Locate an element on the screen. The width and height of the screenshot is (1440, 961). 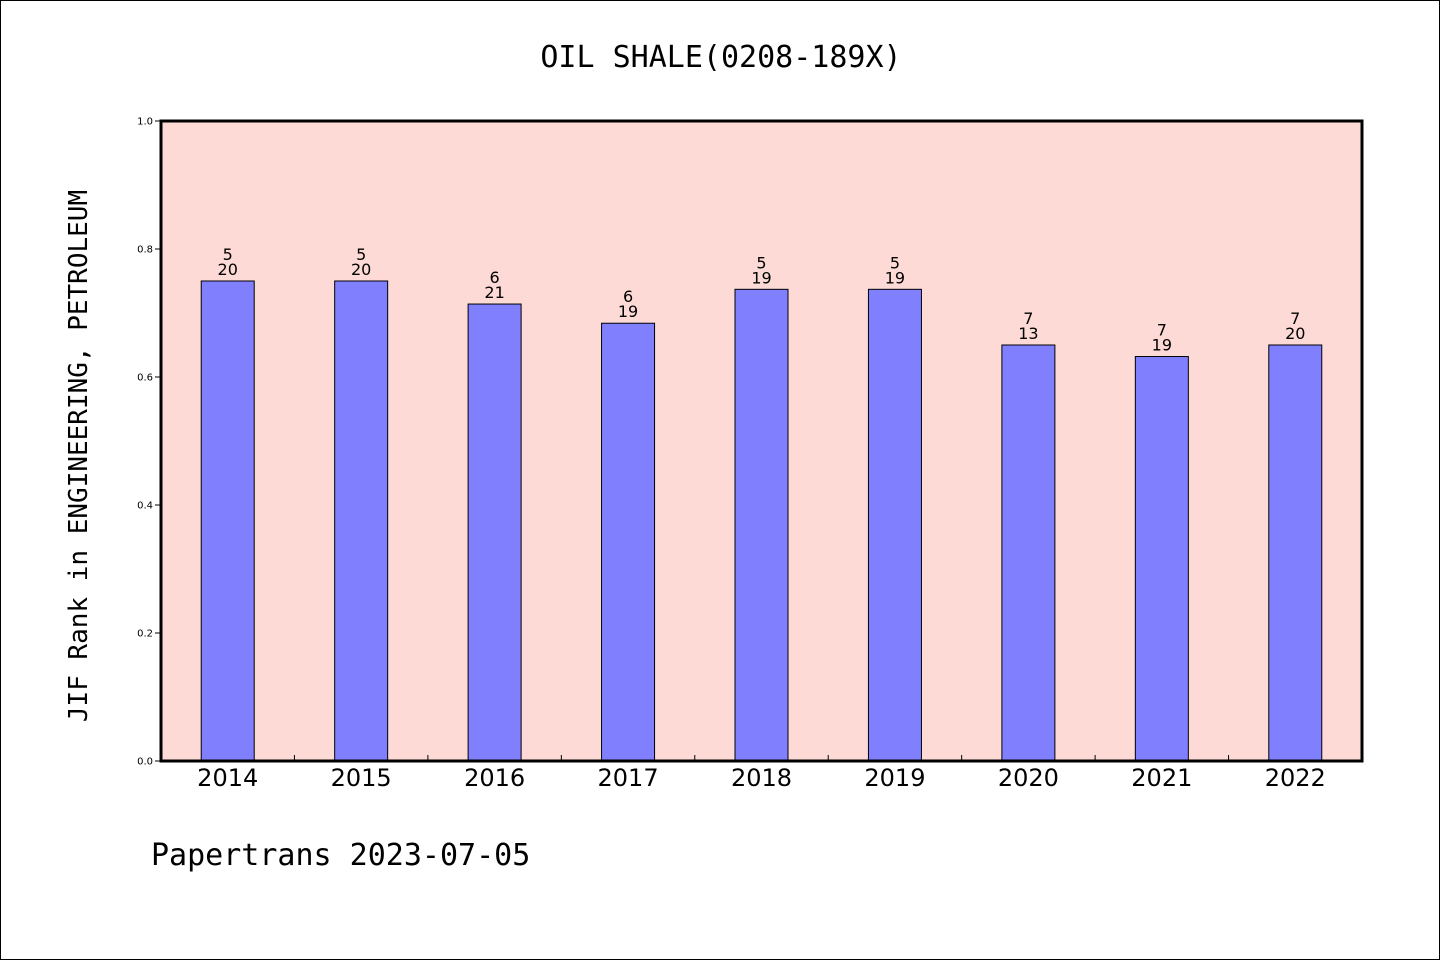
y-tick-label: 0.4 is located at coordinates (145, 506).